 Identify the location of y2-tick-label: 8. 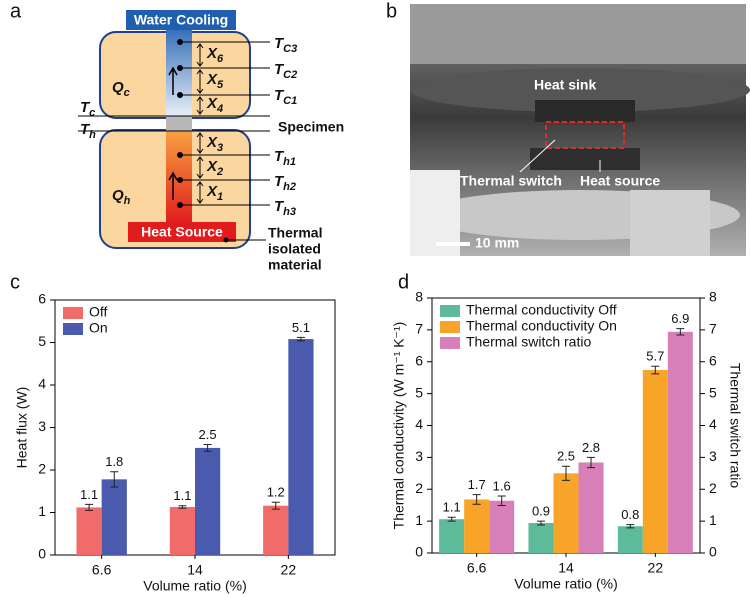
(713, 297).